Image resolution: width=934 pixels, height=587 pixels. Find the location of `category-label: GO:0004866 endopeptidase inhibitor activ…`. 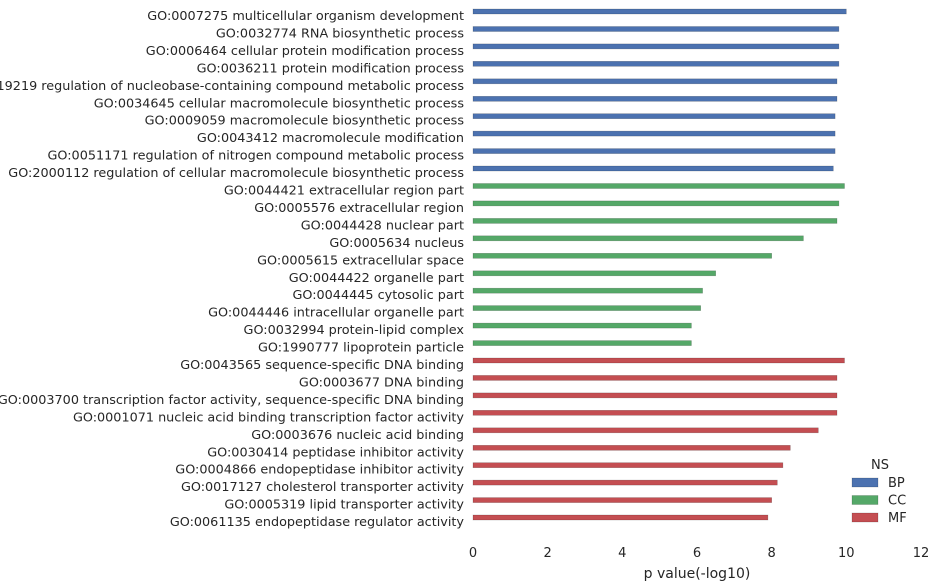

category-label: GO:0004866 endopeptidase inhibitor activ… is located at coordinates (319, 470).